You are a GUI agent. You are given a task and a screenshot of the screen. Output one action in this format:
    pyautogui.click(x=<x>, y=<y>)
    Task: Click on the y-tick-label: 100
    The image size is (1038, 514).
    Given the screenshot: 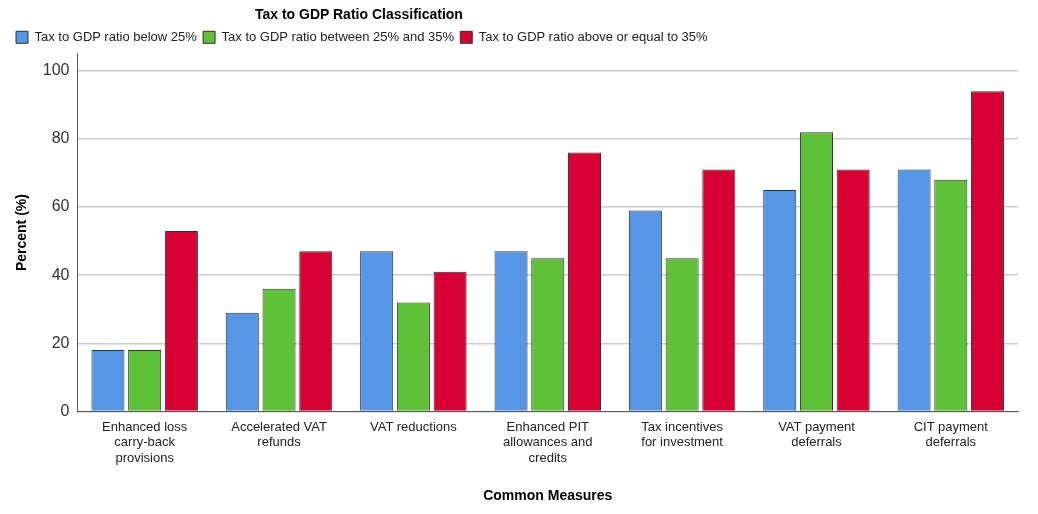 What is the action you would take?
    pyautogui.click(x=56, y=70)
    